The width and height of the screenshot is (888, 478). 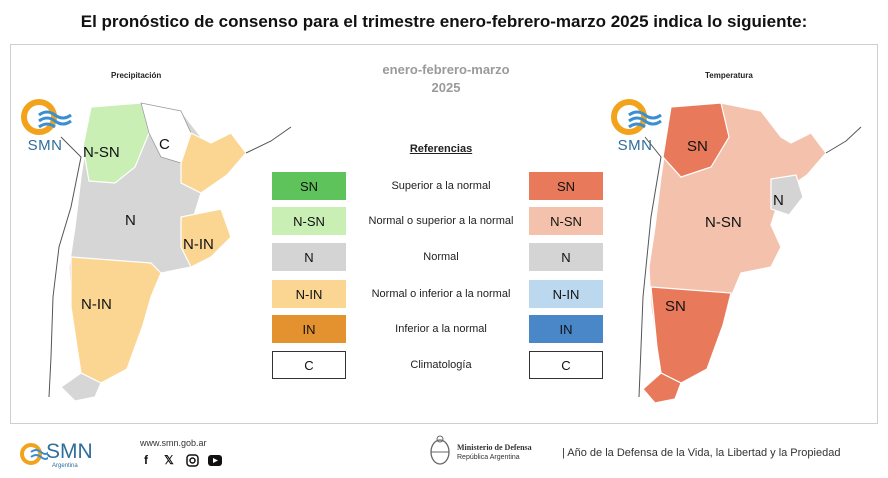 I want to click on temp-label-n: N, so click(x=778, y=200).